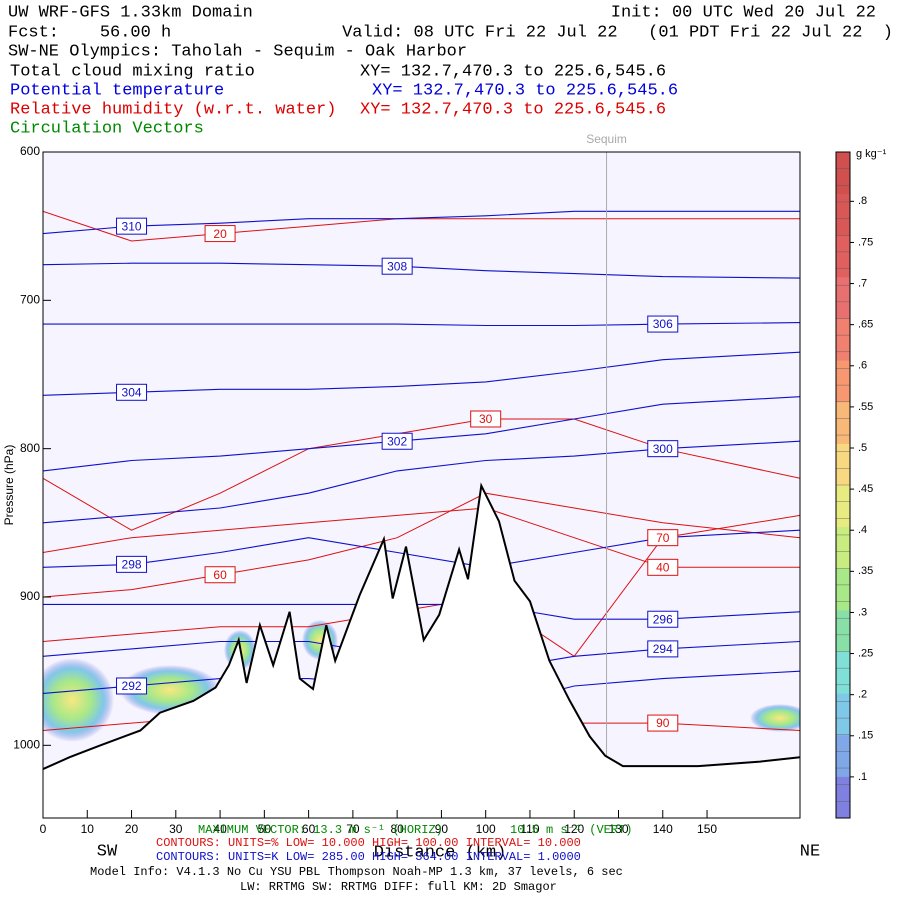  Describe the element at coordinates (117, 90) in the screenshot. I see `field-name: Potential temperature` at that location.